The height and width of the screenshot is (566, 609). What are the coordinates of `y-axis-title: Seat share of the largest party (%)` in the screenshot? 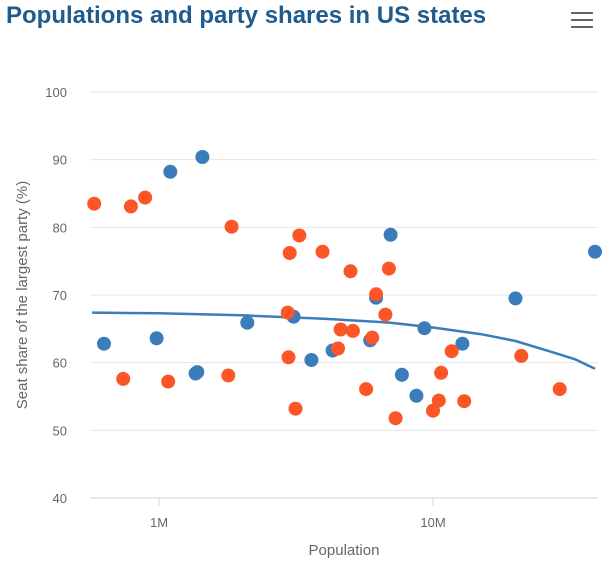 It's located at (22, 295).